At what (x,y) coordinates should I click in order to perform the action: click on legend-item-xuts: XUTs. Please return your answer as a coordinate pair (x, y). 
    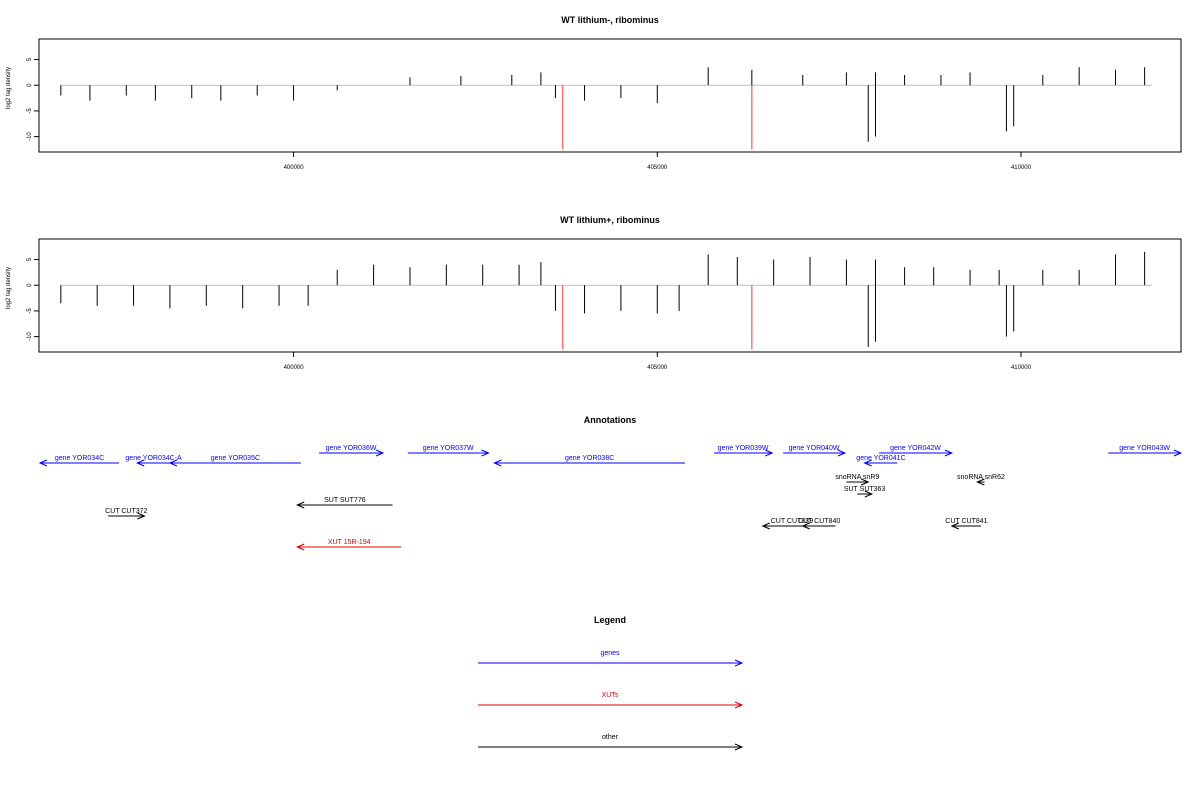
    Looking at the image, I should click on (611, 700).